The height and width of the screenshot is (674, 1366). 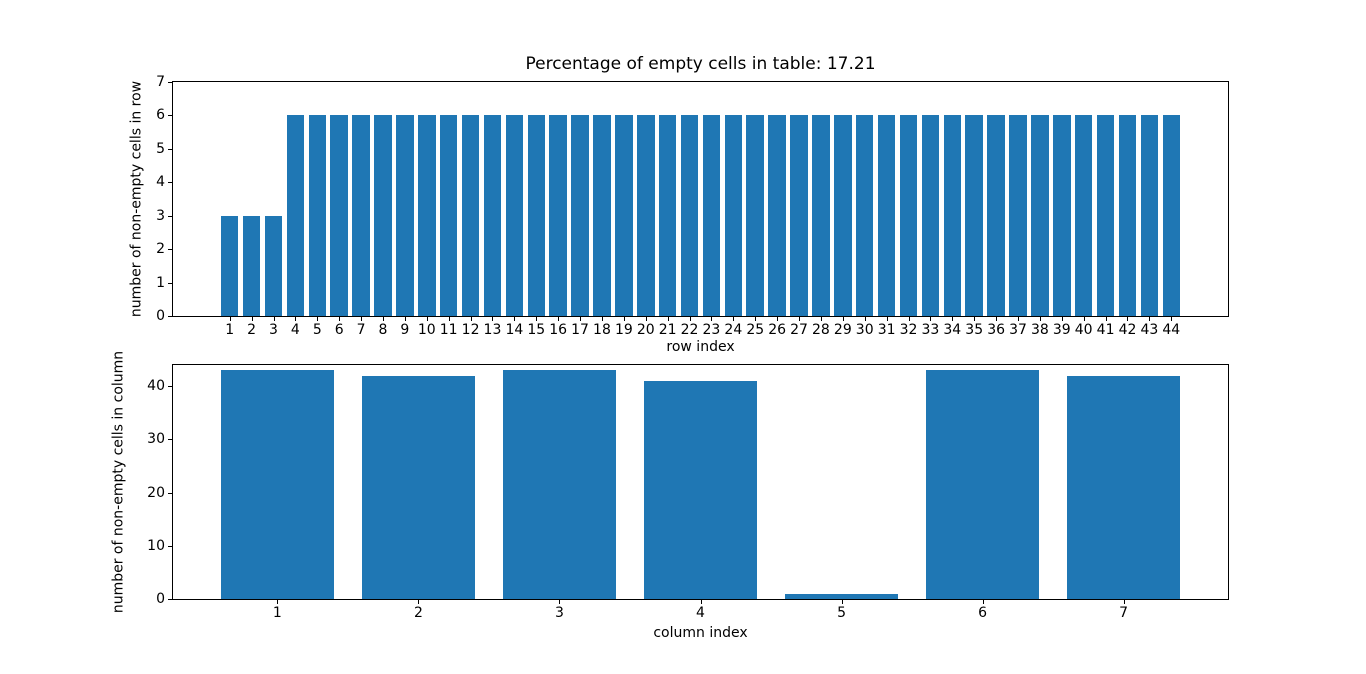 I want to click on x-tick-label: 29, so click(x=842, y=330).